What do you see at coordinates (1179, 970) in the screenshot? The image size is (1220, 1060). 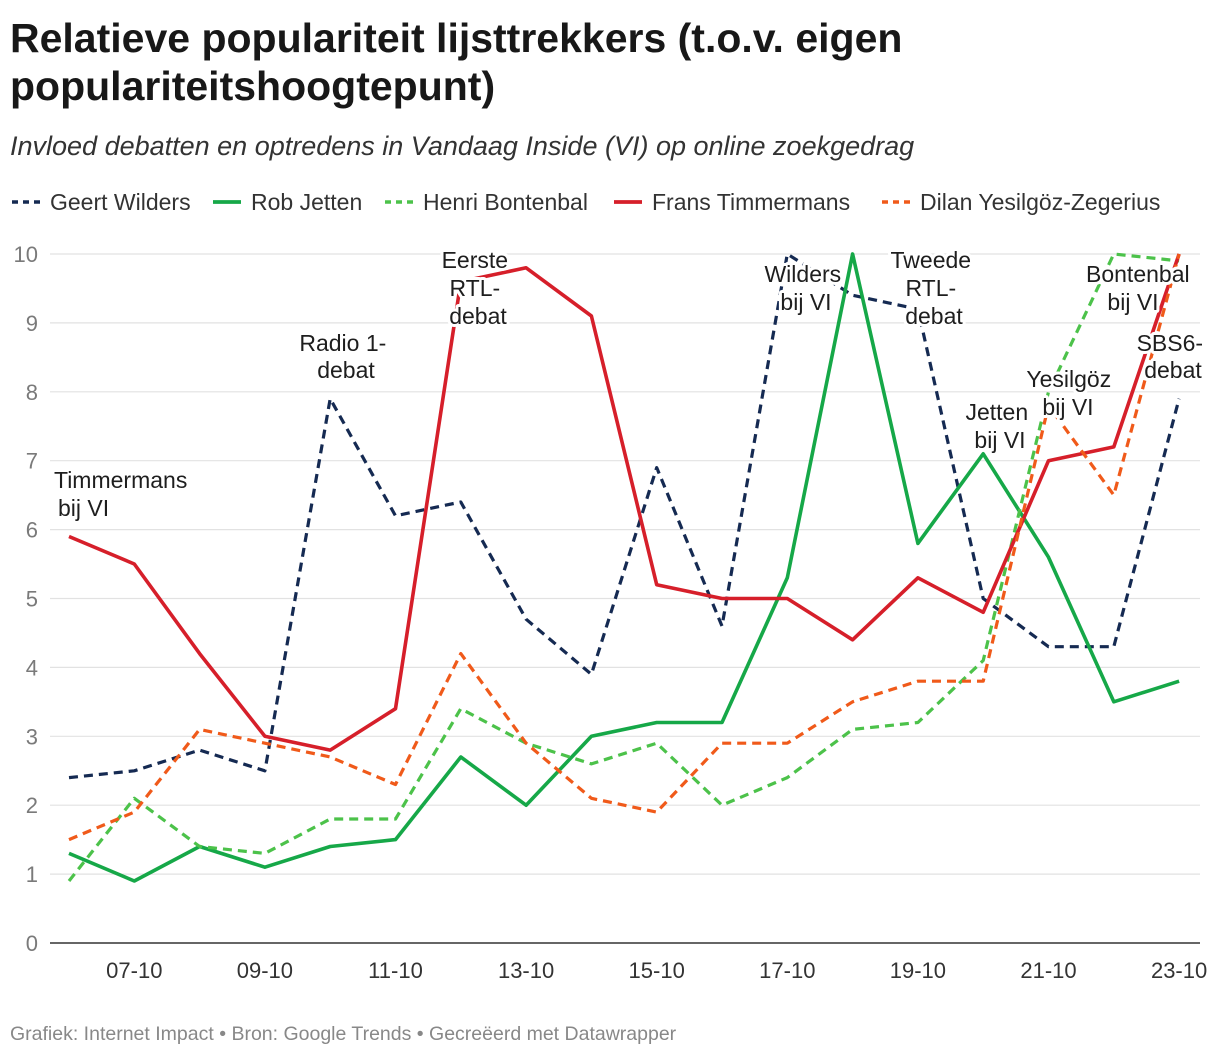 I see `x-tick-label: 23-10` at bounding box center [1179, 970].